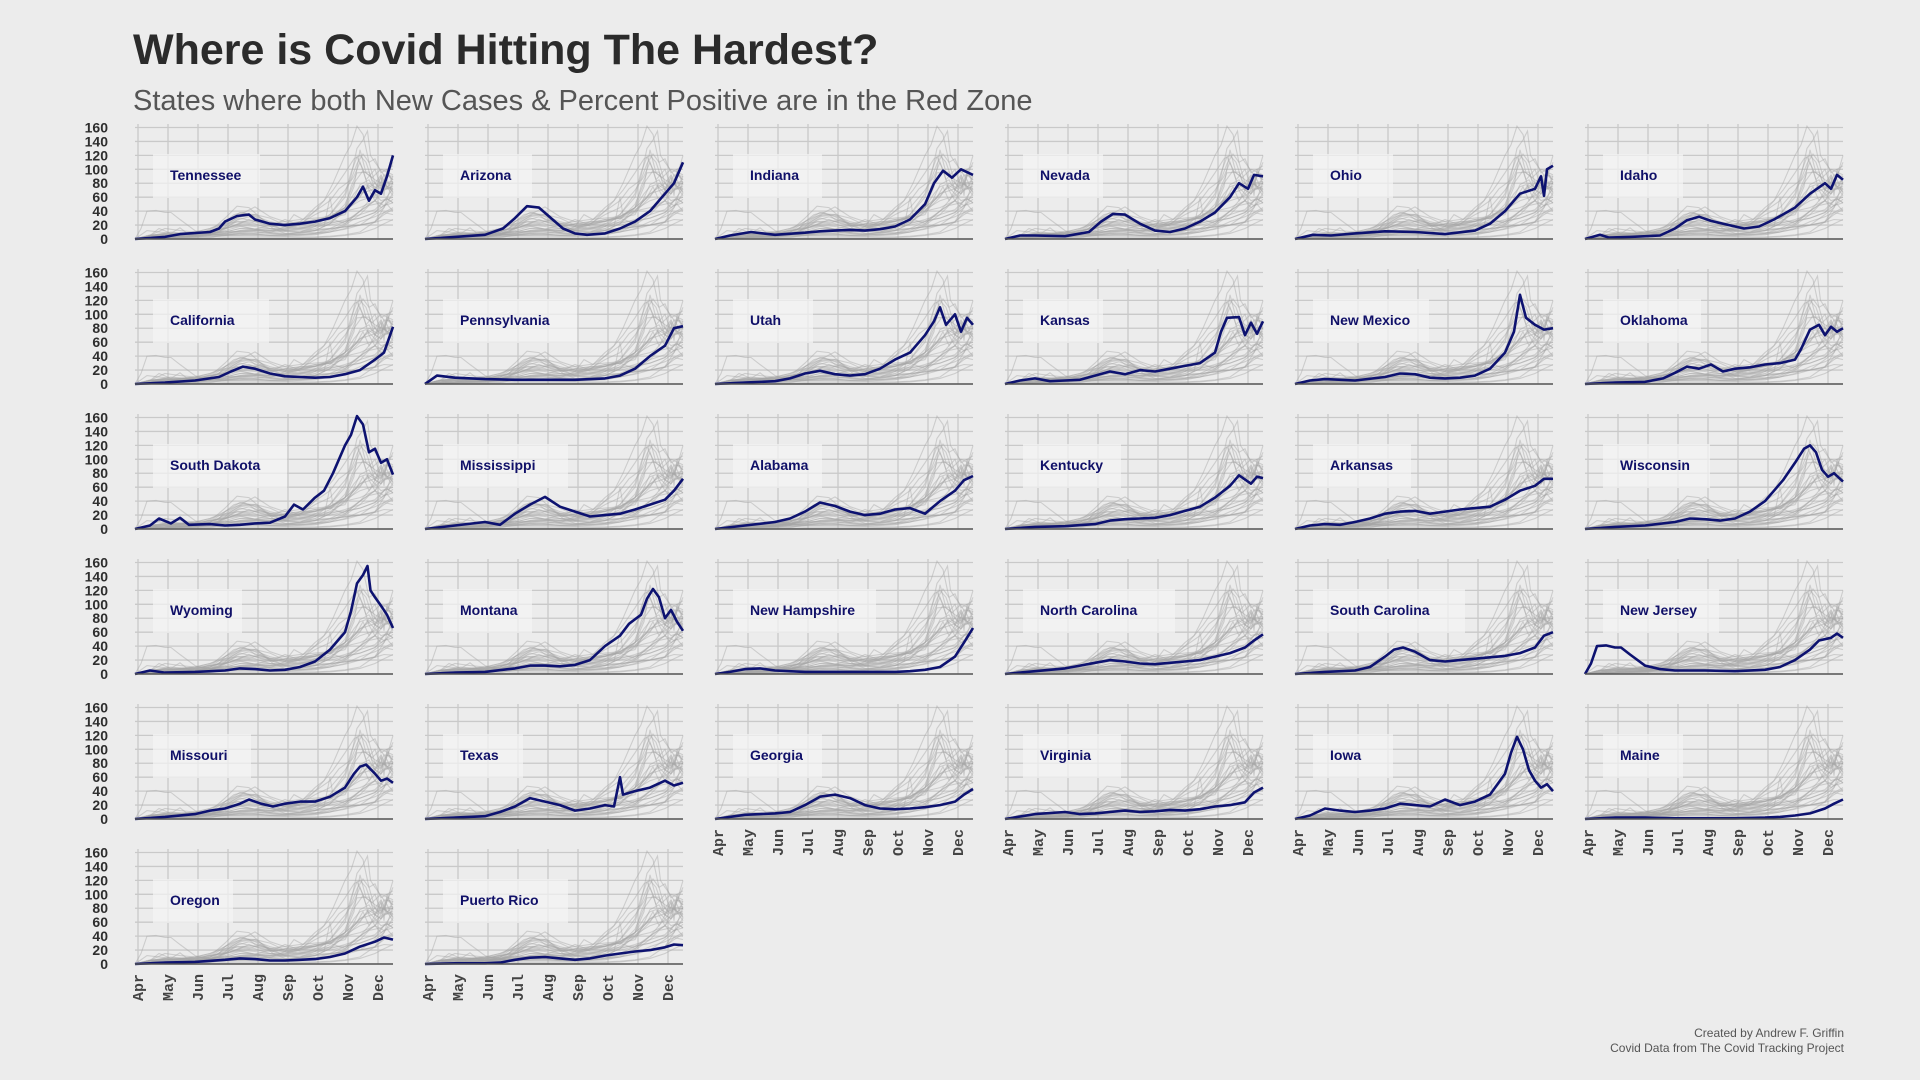  I want to click on y-tick-label: 20, so click(100, 515).